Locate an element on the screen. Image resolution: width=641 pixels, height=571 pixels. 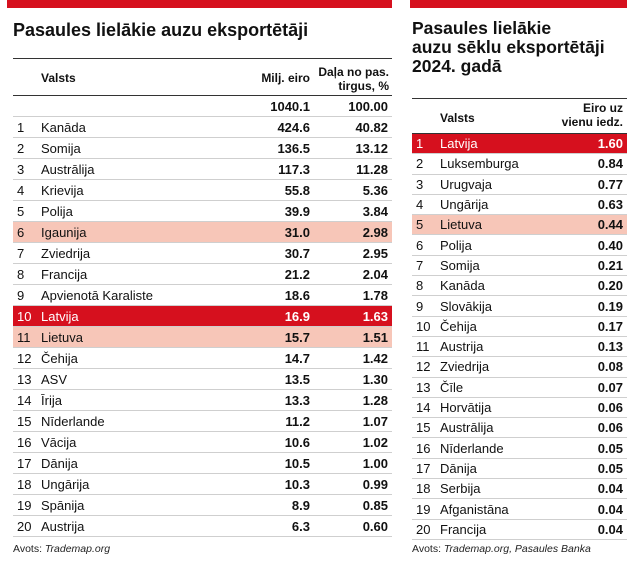
value-cell: 0.63 is located at coordinates (610, 205).